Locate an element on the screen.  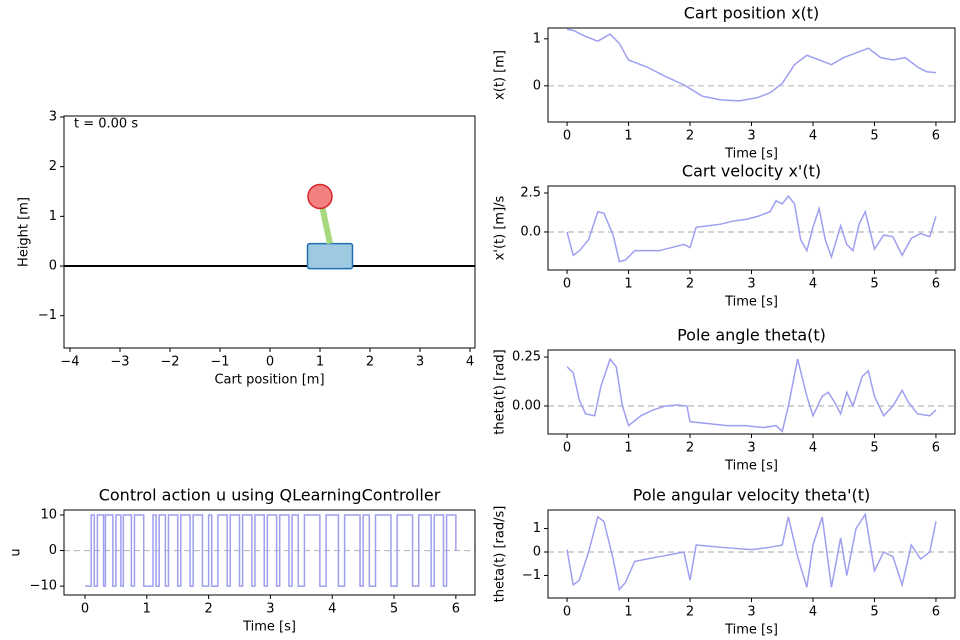
y-axis-label: u is located at coordinates (16, 552).